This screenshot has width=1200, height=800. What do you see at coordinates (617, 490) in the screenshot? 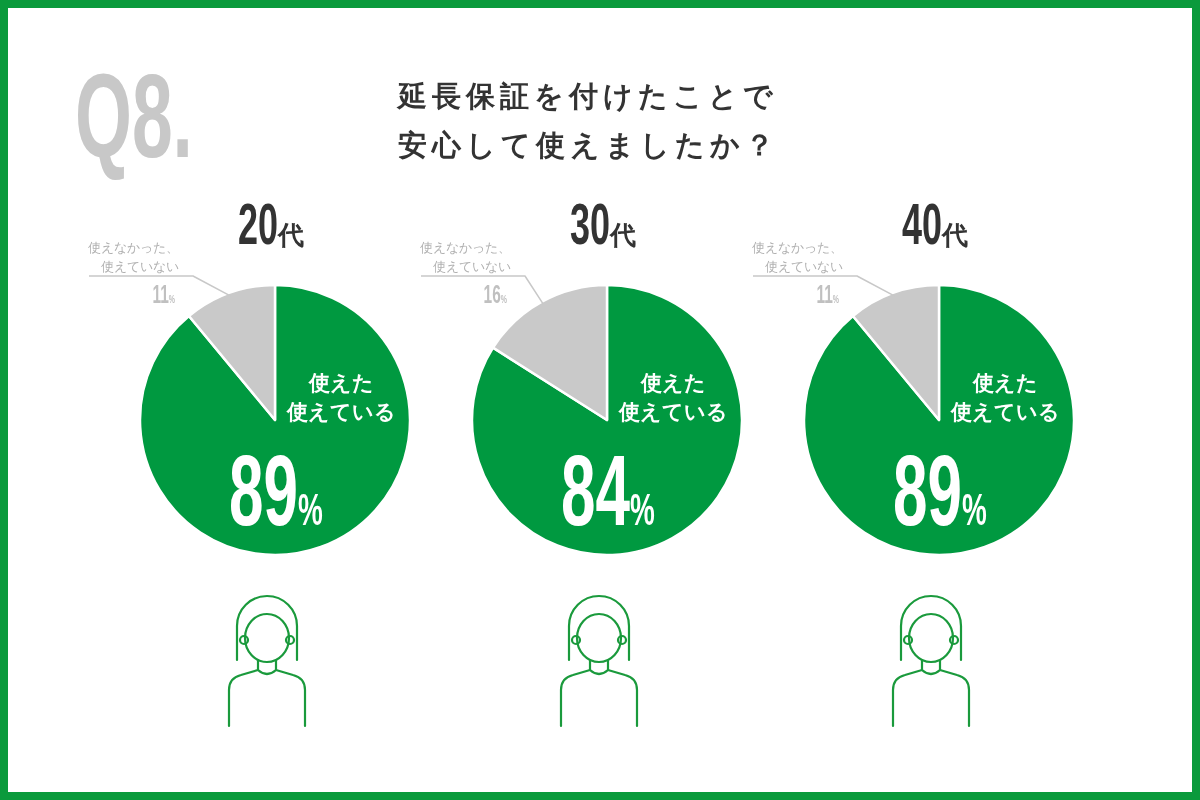
I see `data-label: 84%` at bounding box center [617, 490].